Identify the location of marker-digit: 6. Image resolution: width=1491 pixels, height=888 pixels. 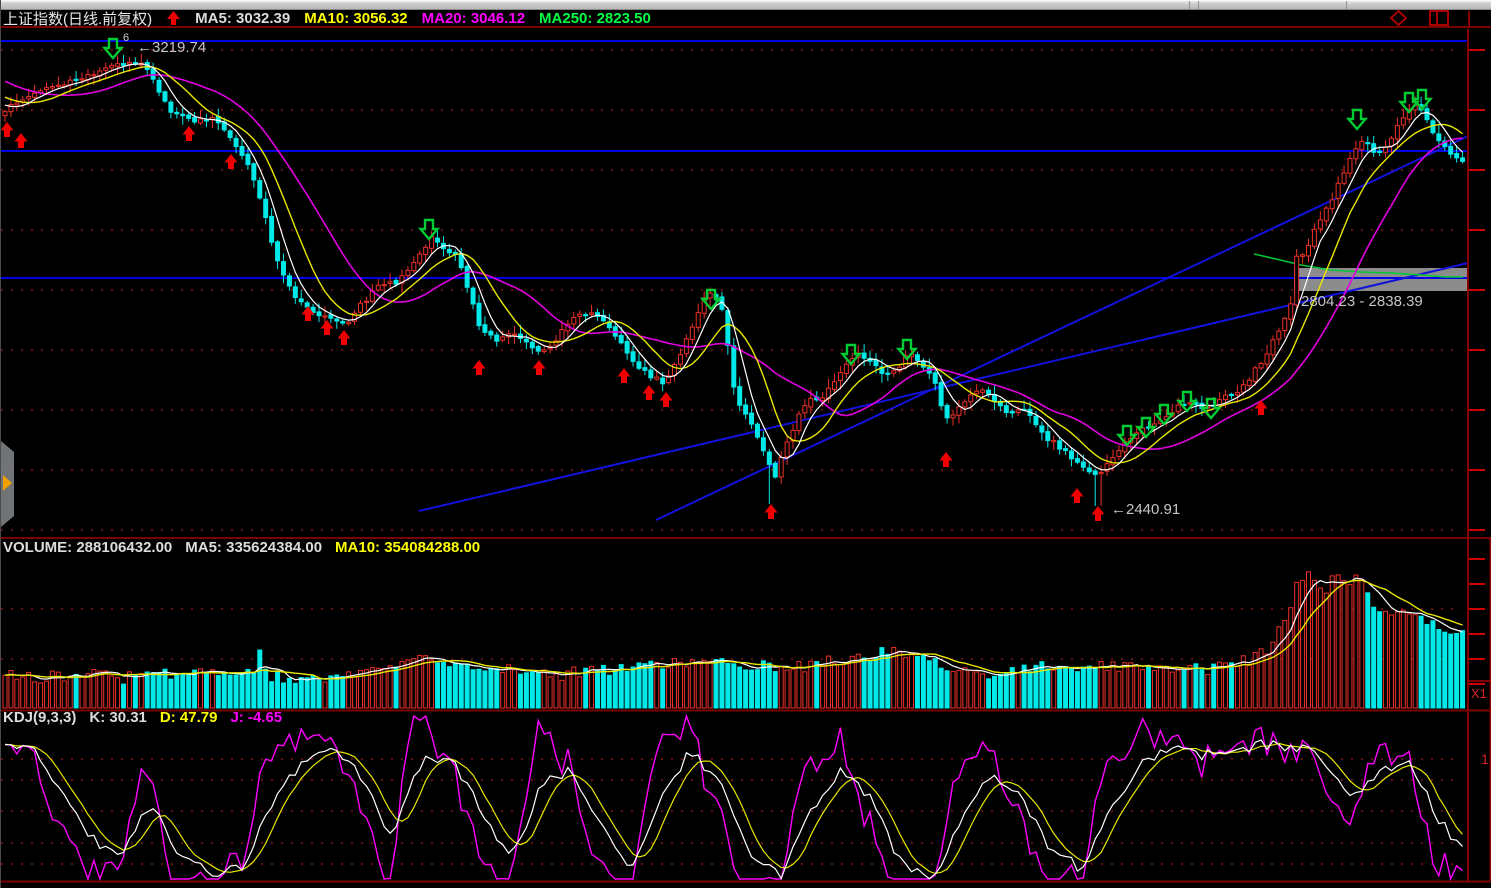
(126, 38).